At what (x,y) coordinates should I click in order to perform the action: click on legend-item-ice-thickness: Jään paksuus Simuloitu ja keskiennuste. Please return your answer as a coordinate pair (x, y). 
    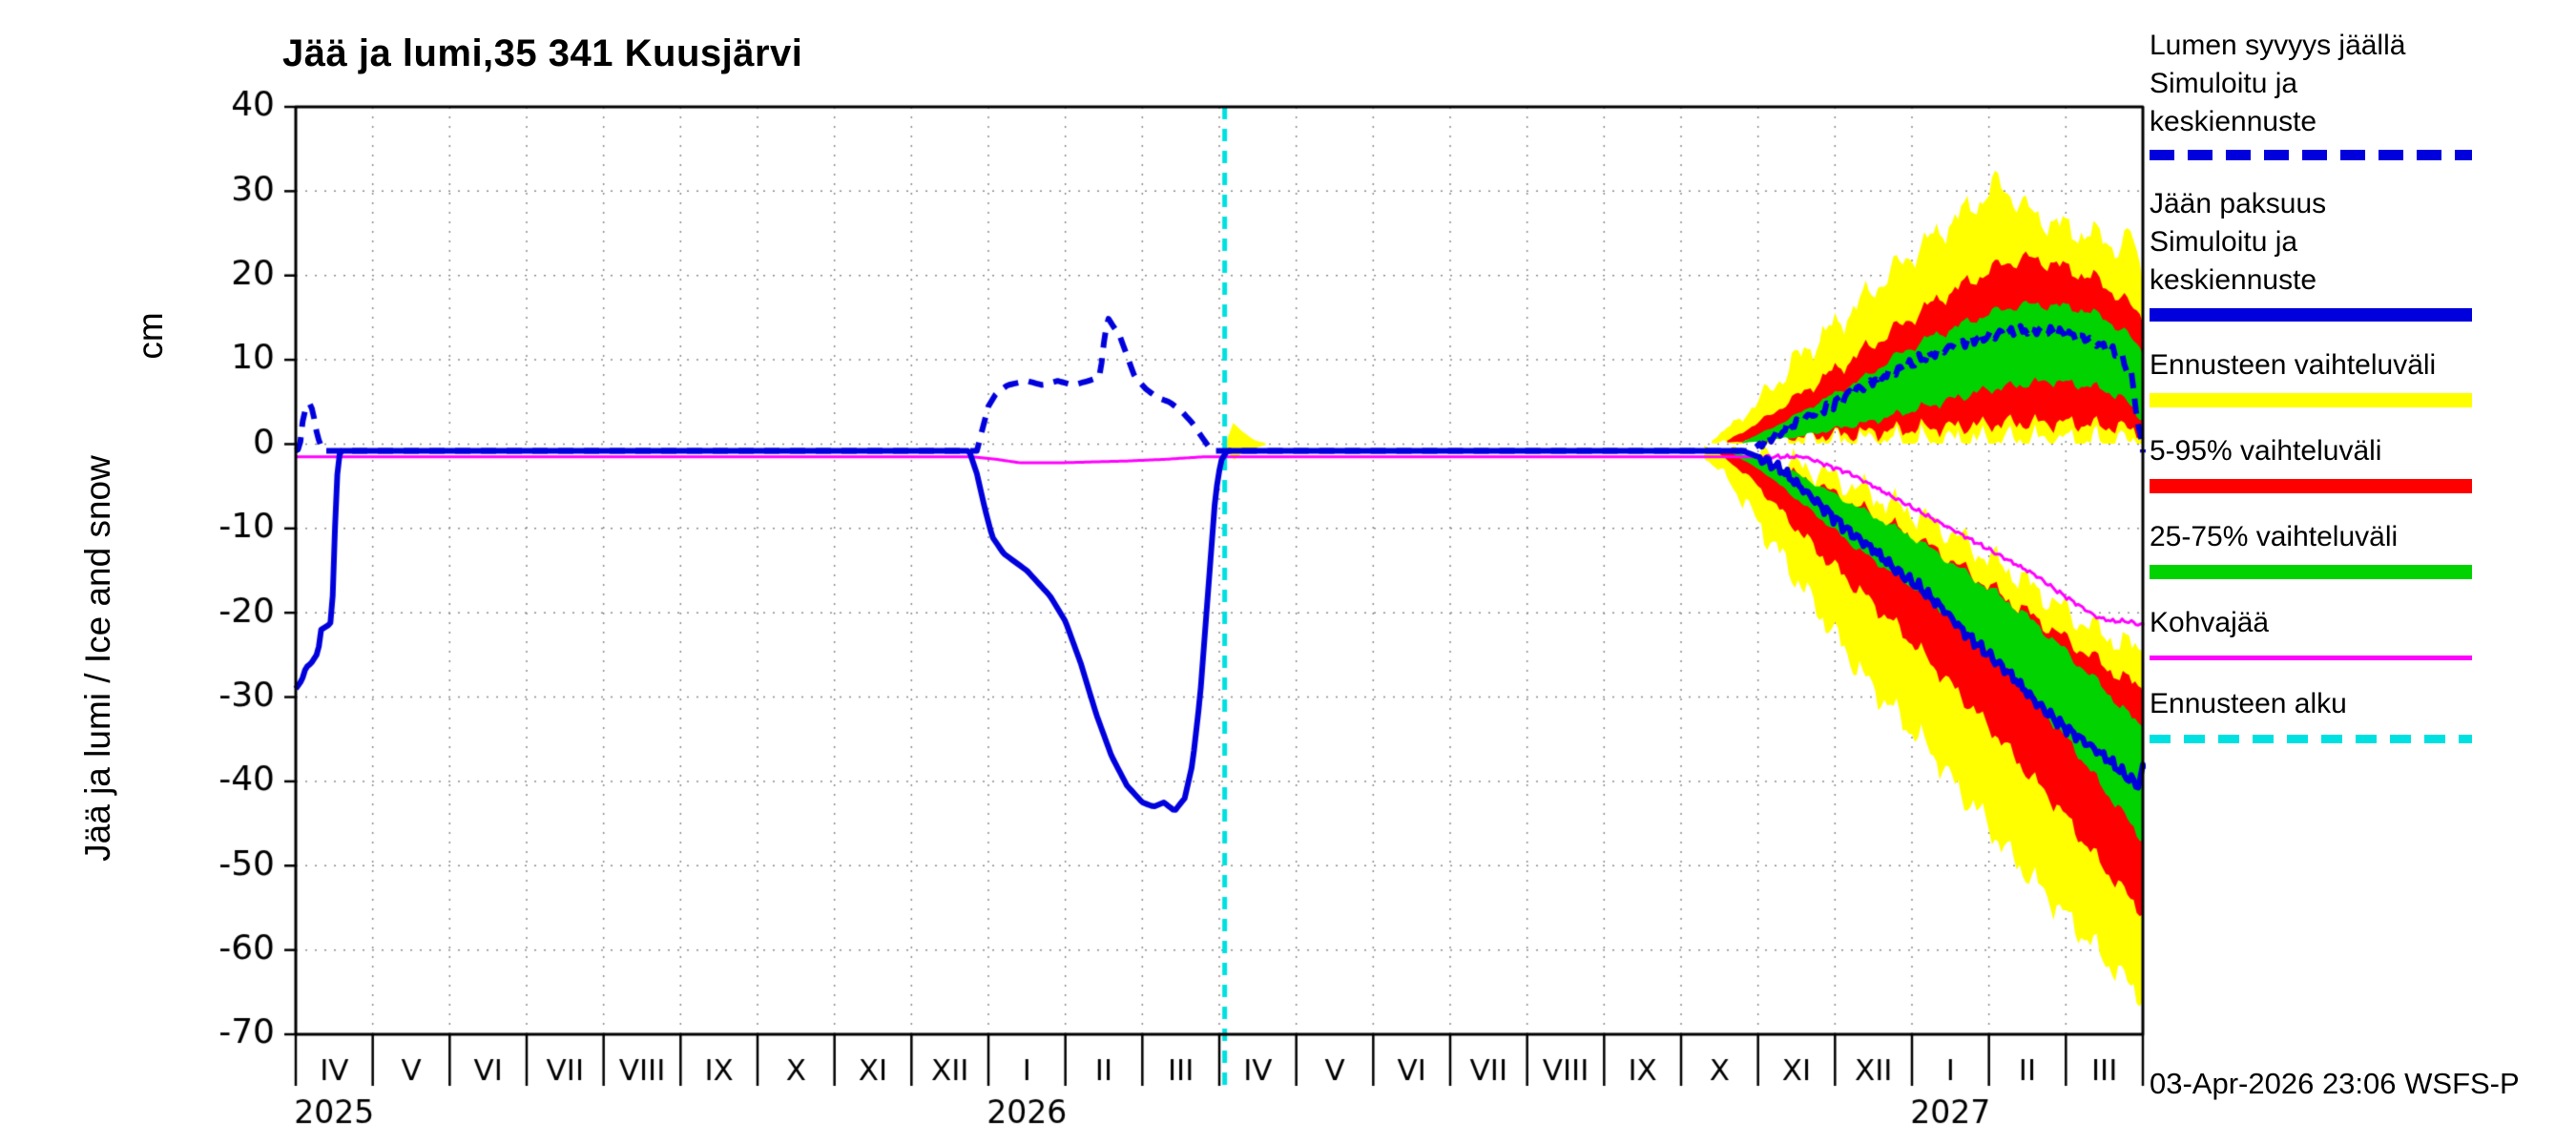
    Looking at the image, I should click on (2311, 254).